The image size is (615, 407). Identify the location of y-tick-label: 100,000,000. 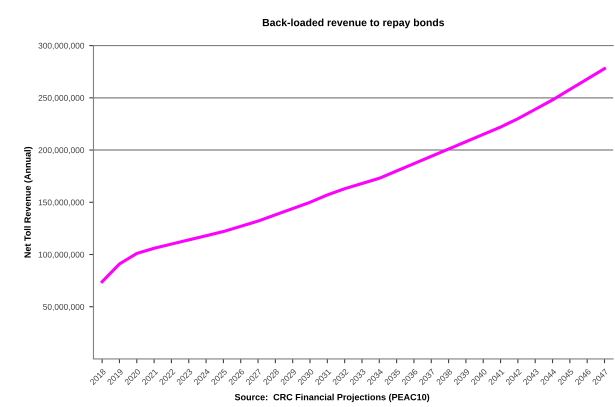
(61, 255).